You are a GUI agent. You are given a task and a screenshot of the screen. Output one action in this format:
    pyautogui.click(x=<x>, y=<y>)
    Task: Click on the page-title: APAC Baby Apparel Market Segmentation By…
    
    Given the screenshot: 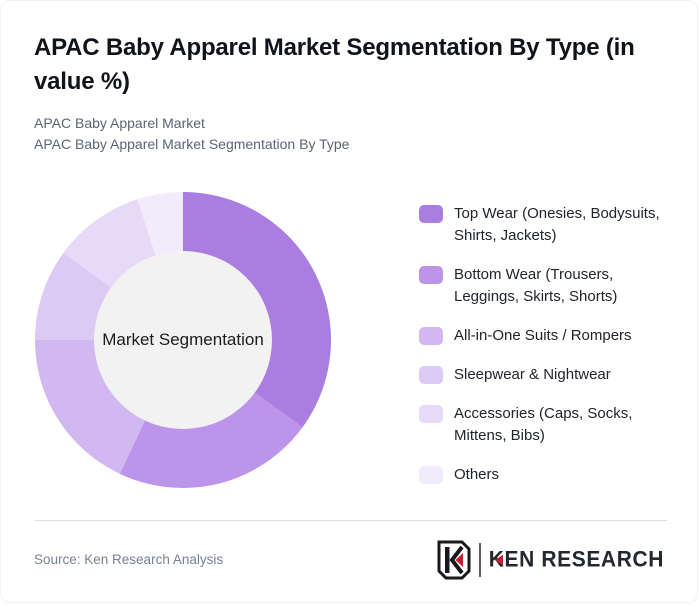 What is the action you would take?
    pyautogui.click(x=334, y=64)
    